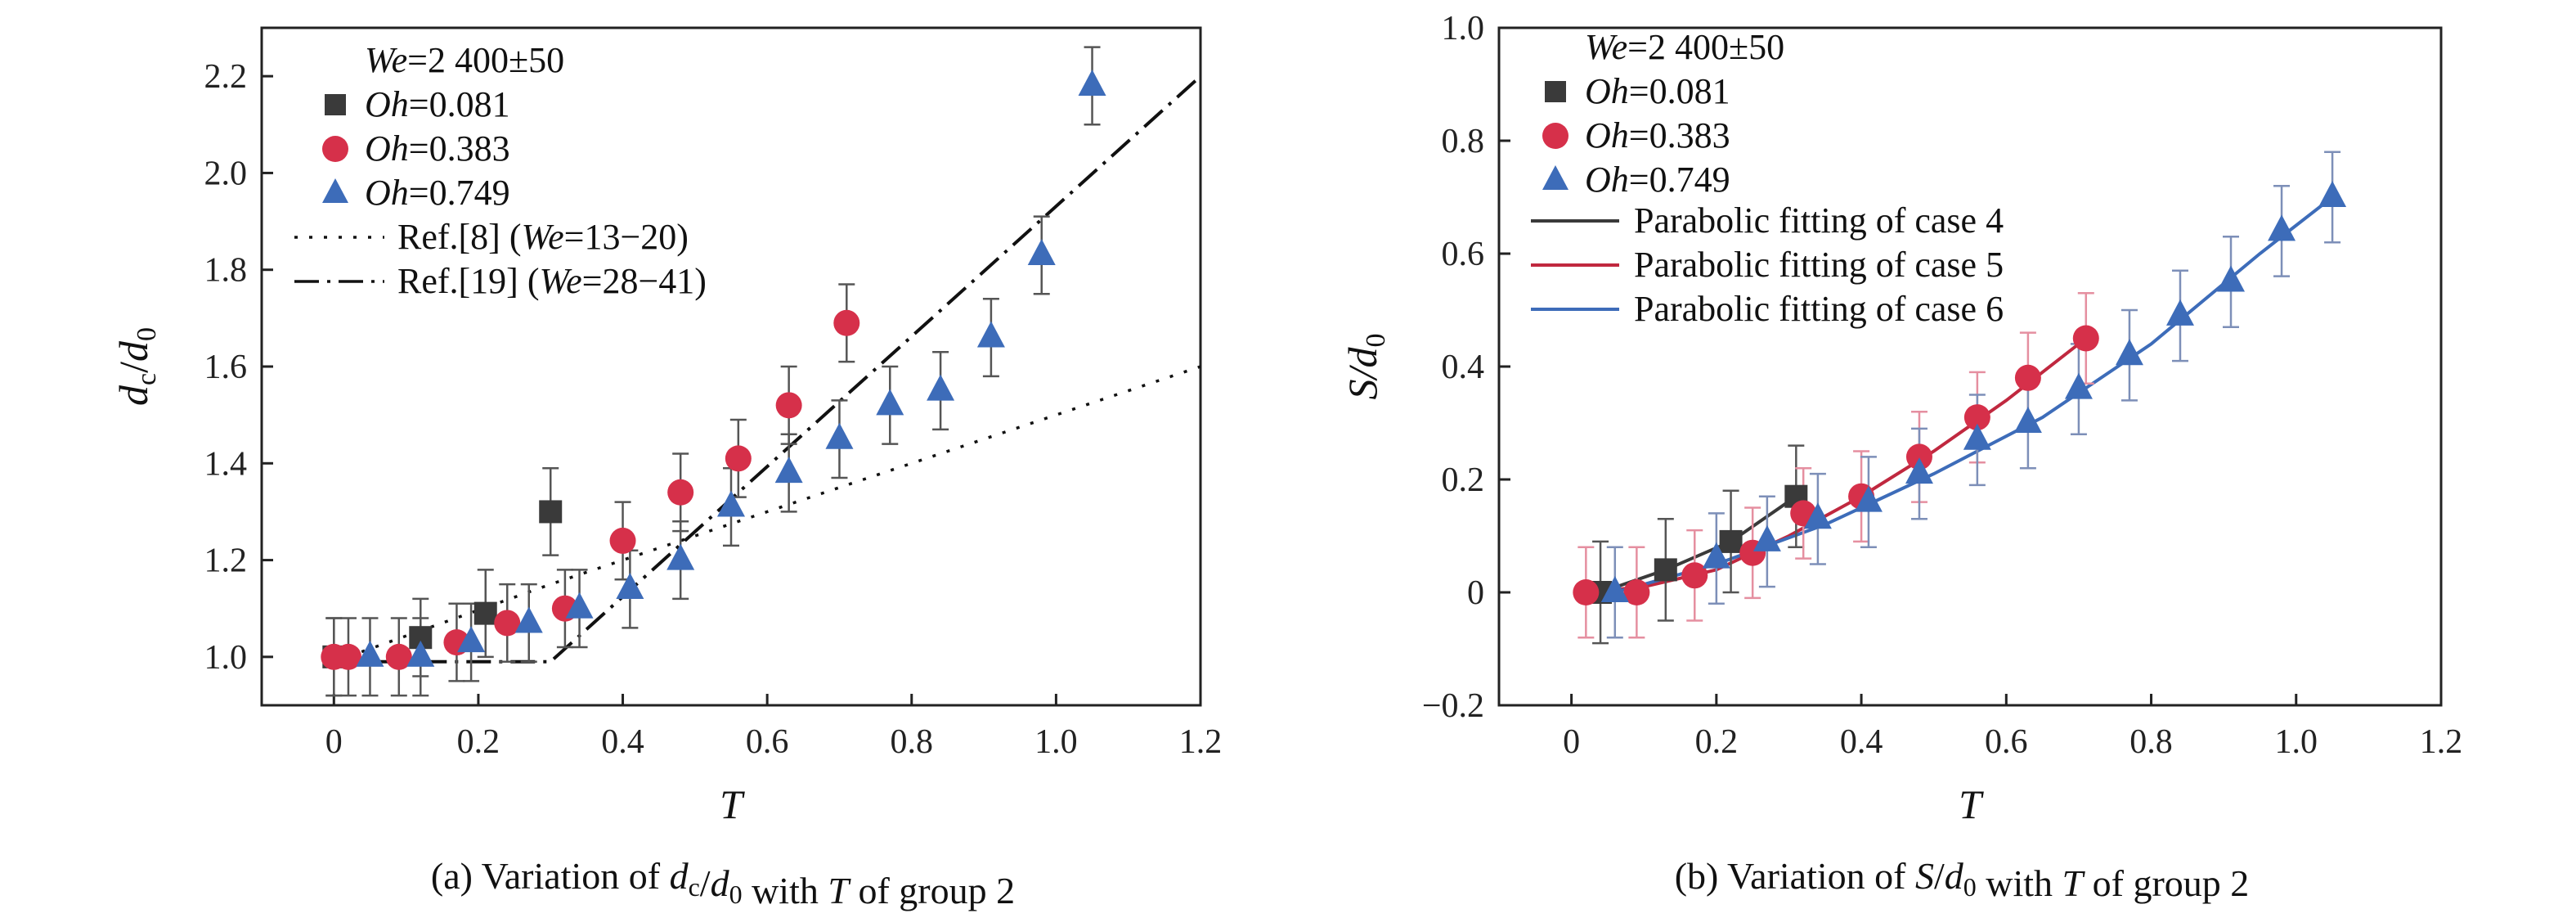 This screenshot has width=2576, height=918. I want to click on y-label-subscript: 0, so click(1376, 341).